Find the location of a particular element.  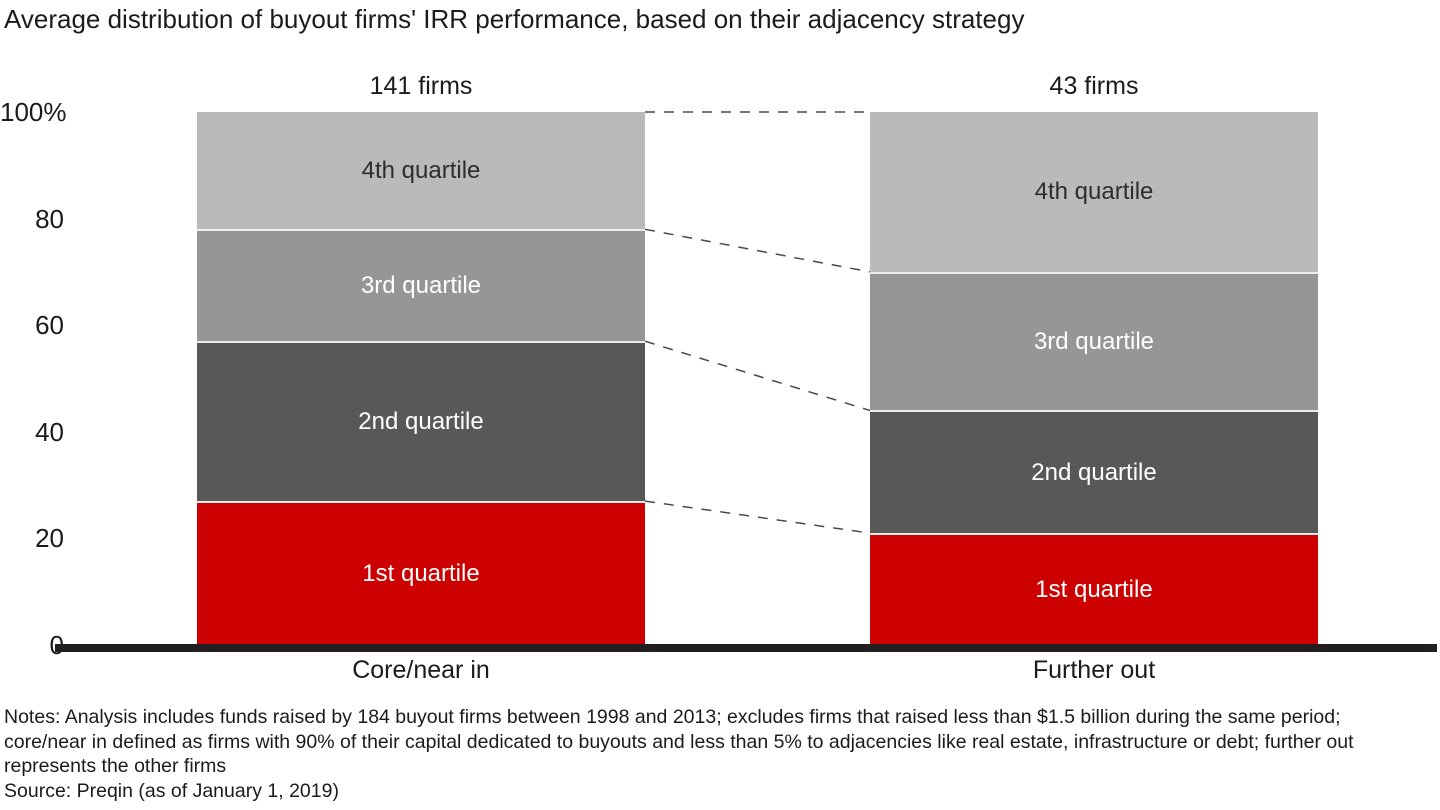

source-line: Source: Preqin (as of January 1, 2019) is located at coordinates (171, 790).